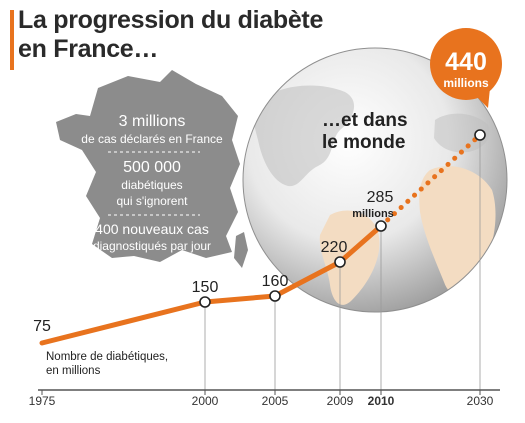  Describe the element at coordinates (42, 401) in the screenshot. I see `x-tick-label-1975: 1975` at that location.